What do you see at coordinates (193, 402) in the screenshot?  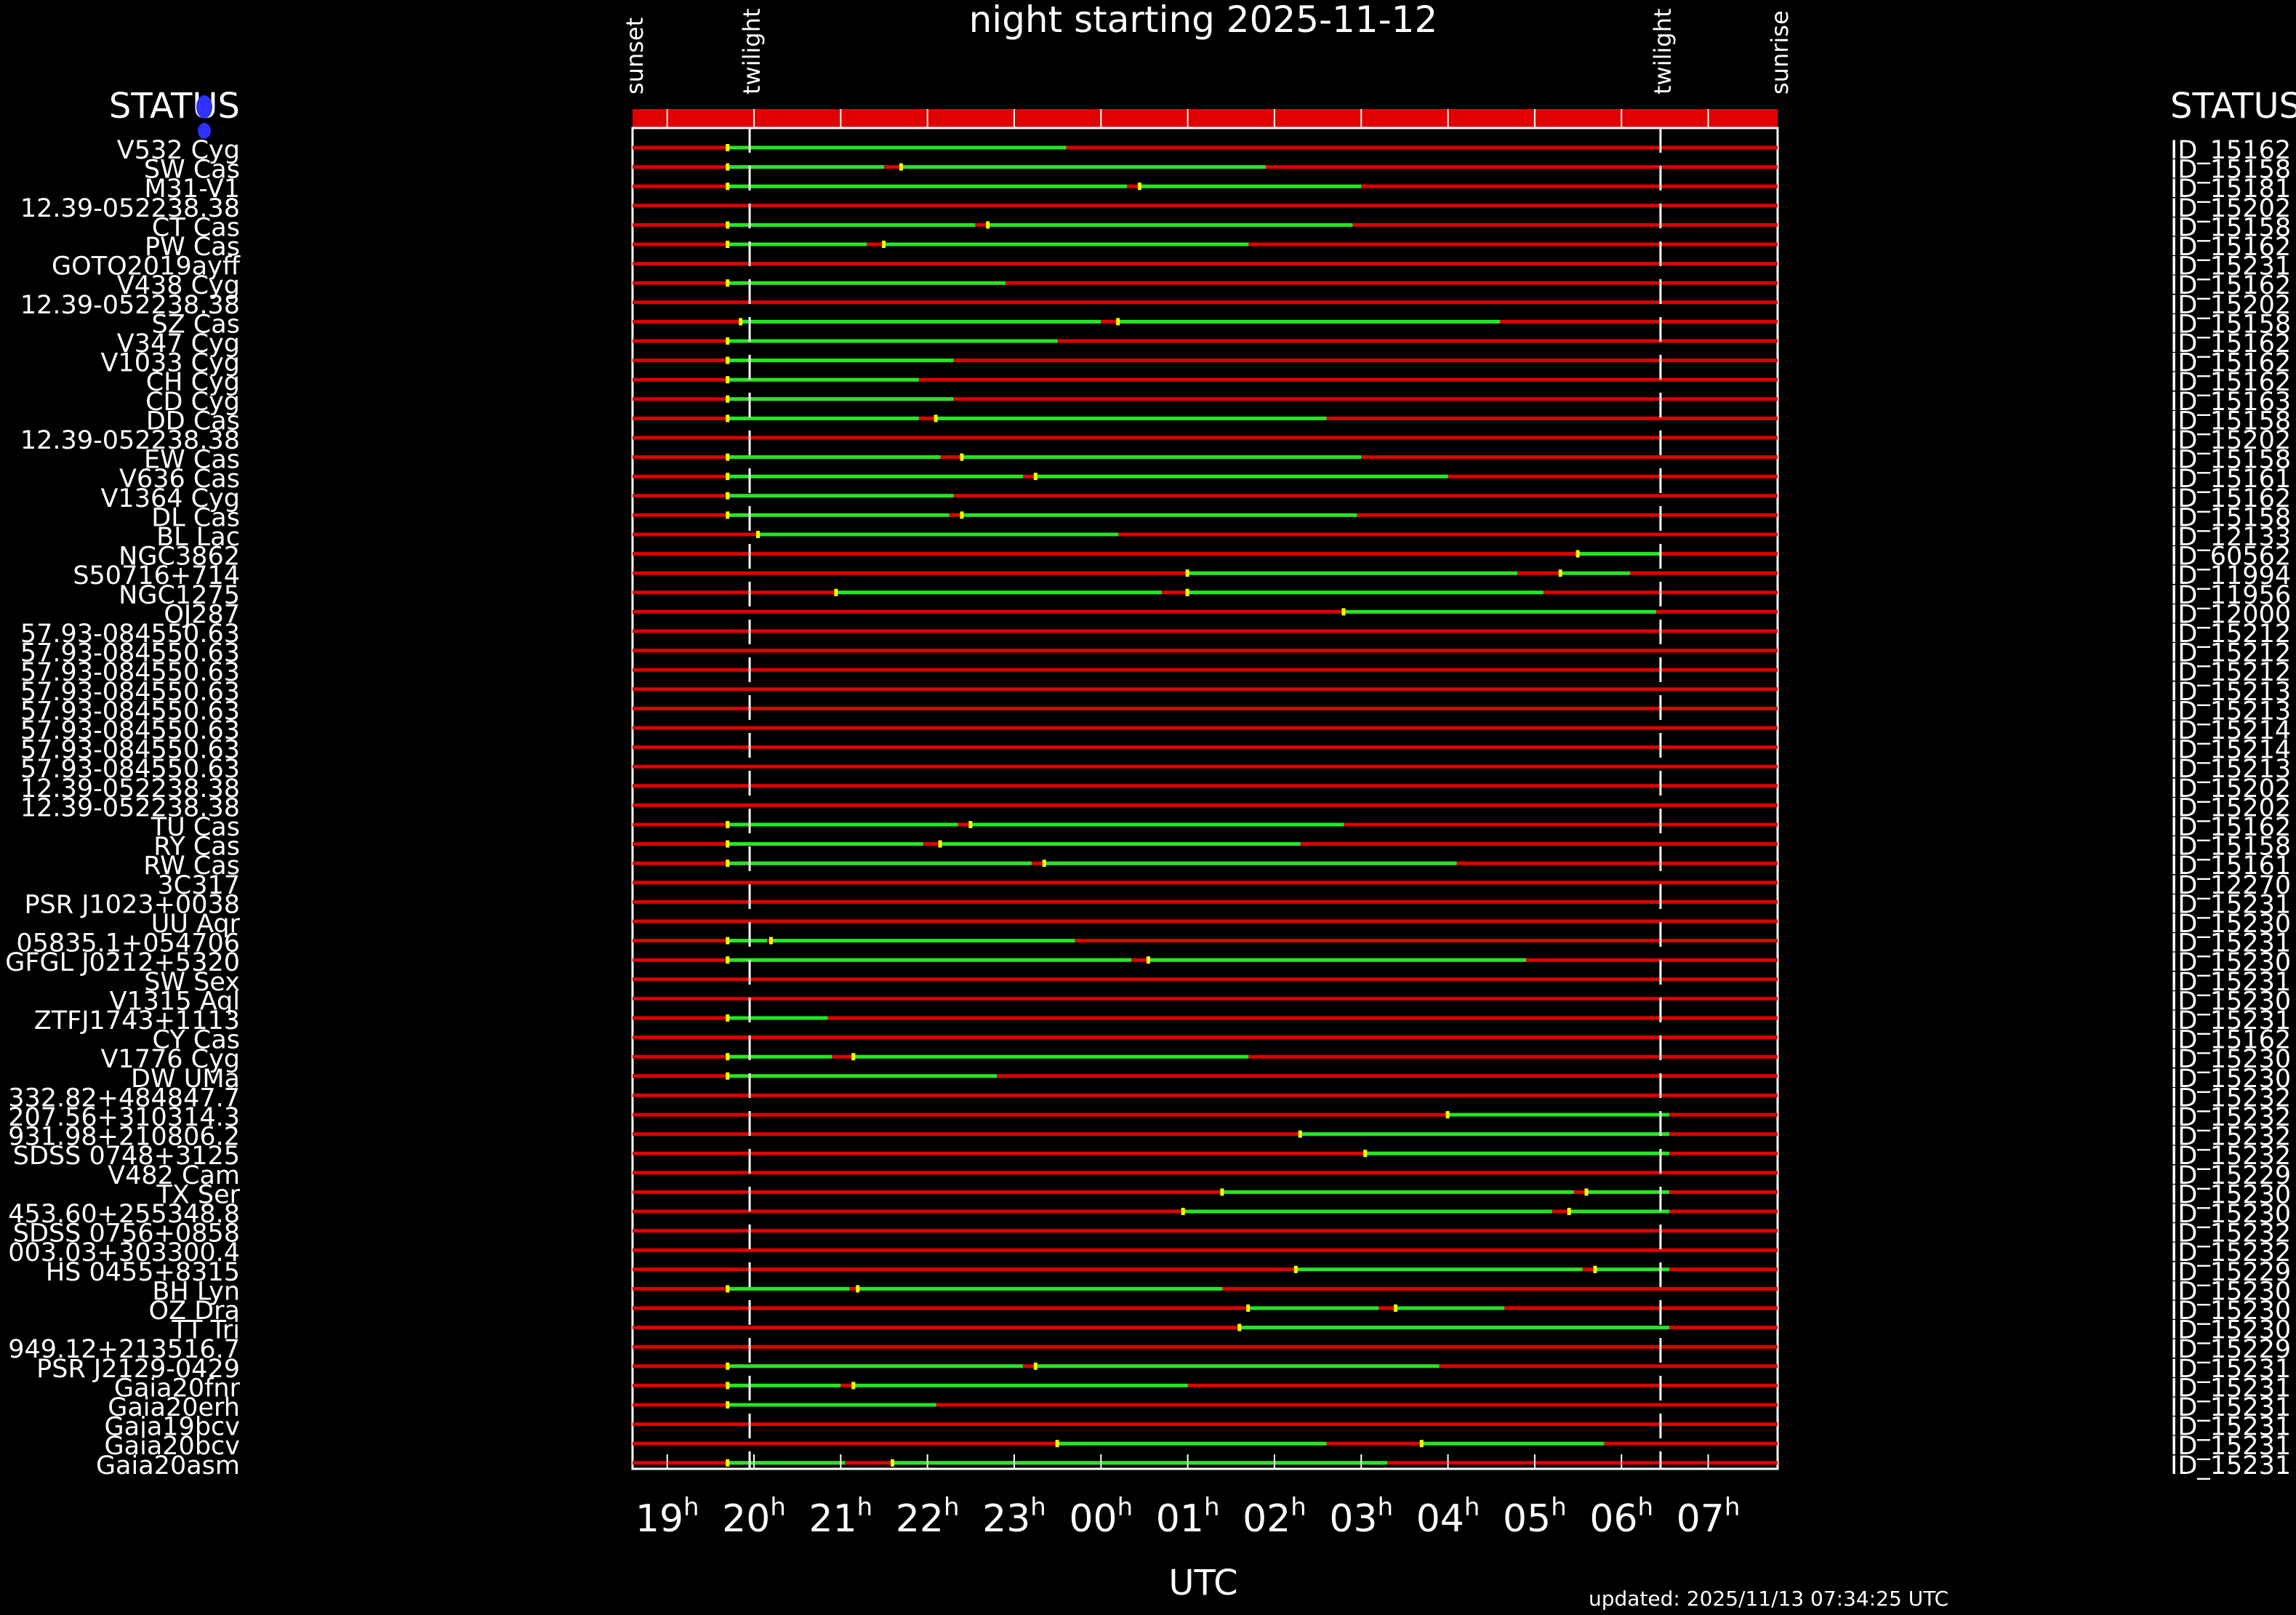 I see `target-name: CD Cyg` at bounding box center [193, 402].